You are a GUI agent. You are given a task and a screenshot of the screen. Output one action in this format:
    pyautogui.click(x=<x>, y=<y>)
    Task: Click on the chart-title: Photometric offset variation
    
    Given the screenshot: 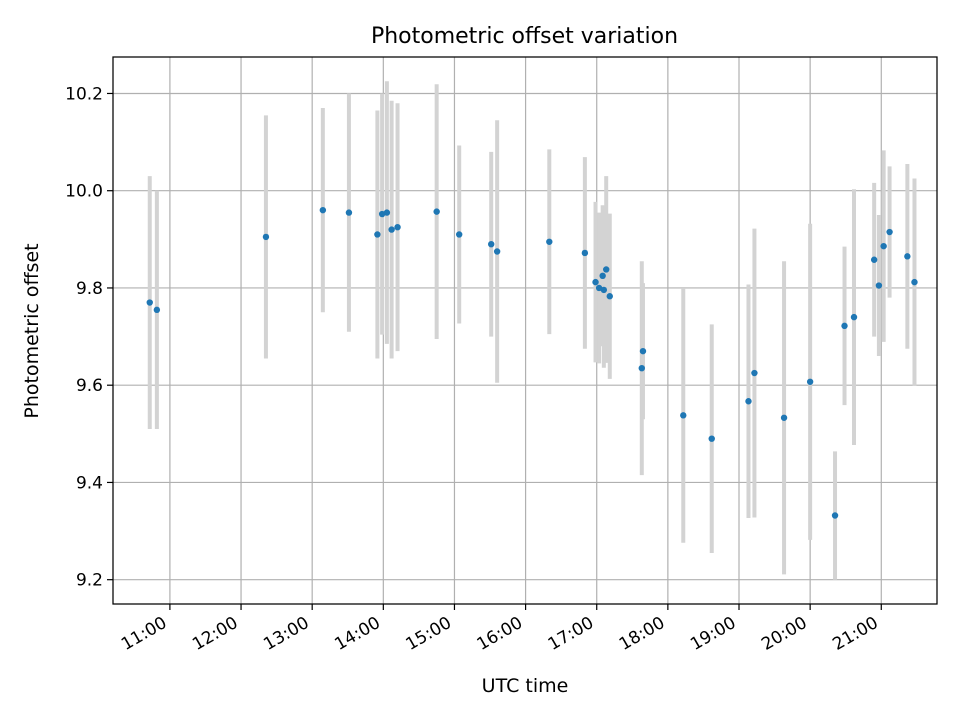 What is the action you would take?
    pyautogui.click(x=524, y=36)
    